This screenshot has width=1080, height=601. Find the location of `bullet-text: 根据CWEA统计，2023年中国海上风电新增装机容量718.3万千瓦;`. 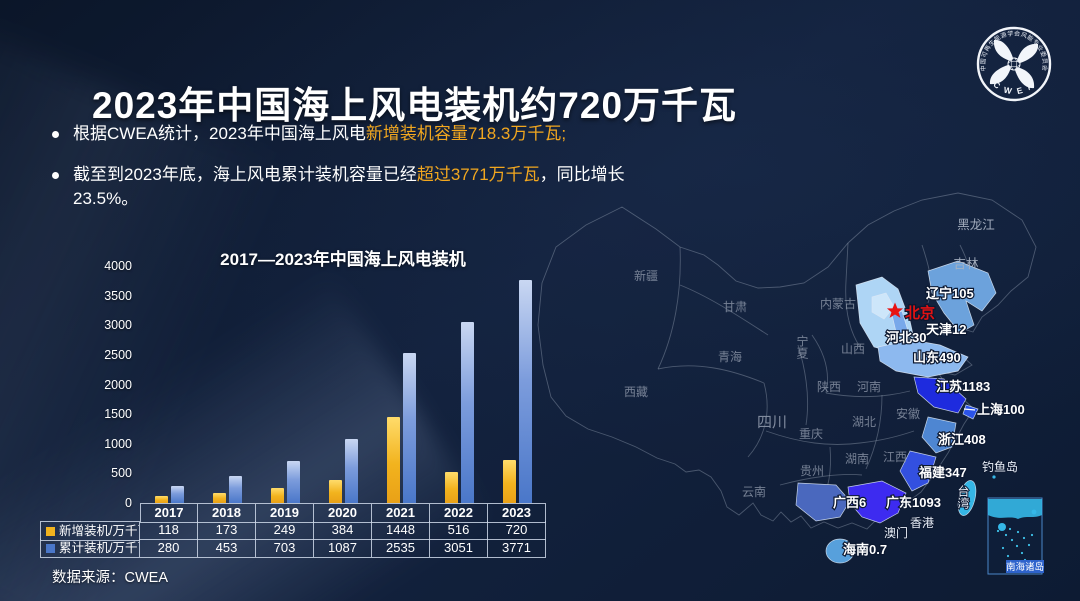

bullet-text: 根据CWEA统计，2023年中国海上风电新增装机容量718.3万千瓦; is located at coordinates (319, 134).